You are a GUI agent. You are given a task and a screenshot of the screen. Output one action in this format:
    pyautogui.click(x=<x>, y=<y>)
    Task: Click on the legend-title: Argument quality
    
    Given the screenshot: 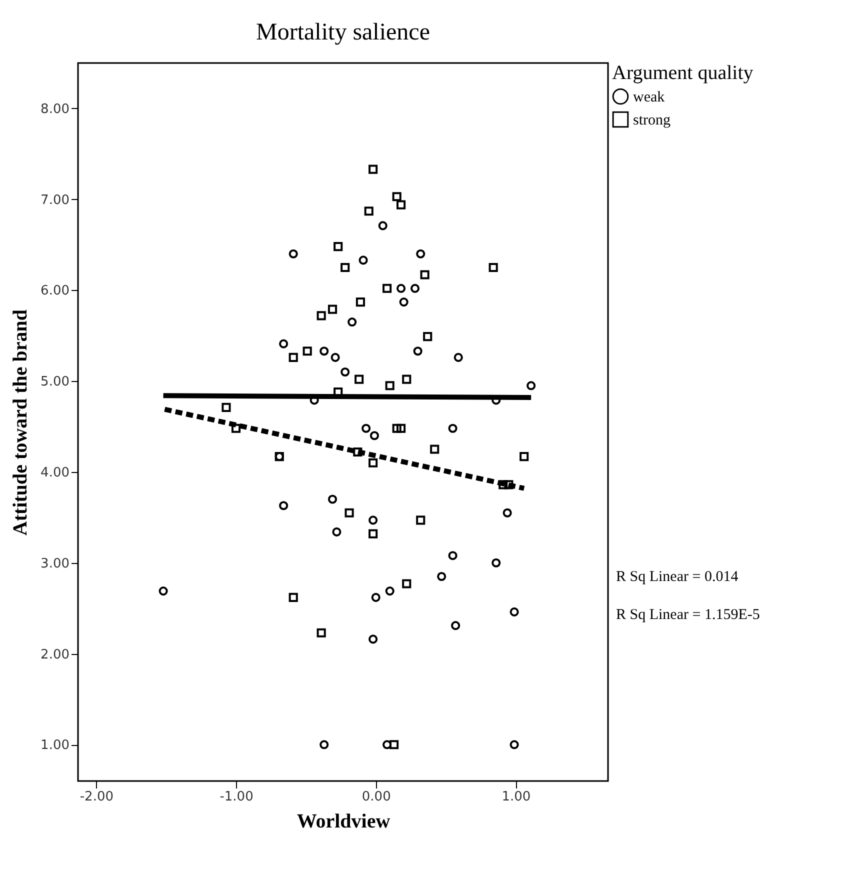 What is the action you would take?
    pyautogui.click(x=683, y=73)
    